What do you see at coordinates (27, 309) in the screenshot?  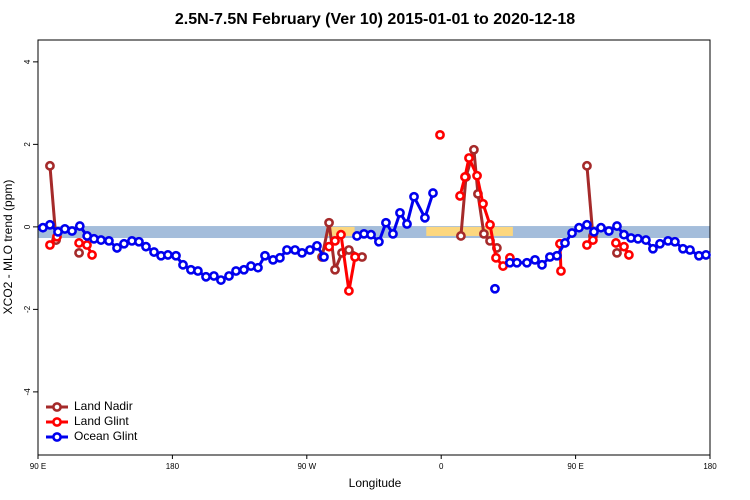 I see `y-tick-label: -2` at bounding box center [27, 309].